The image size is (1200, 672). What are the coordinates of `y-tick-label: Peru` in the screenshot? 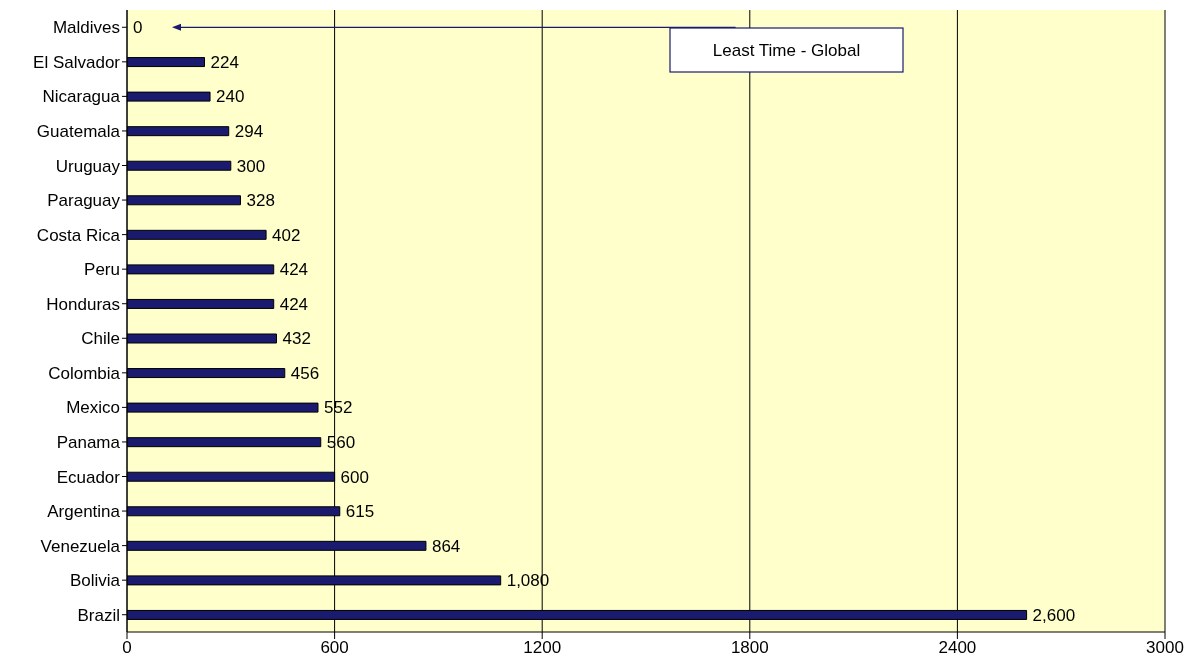 It's located at (102, 270).